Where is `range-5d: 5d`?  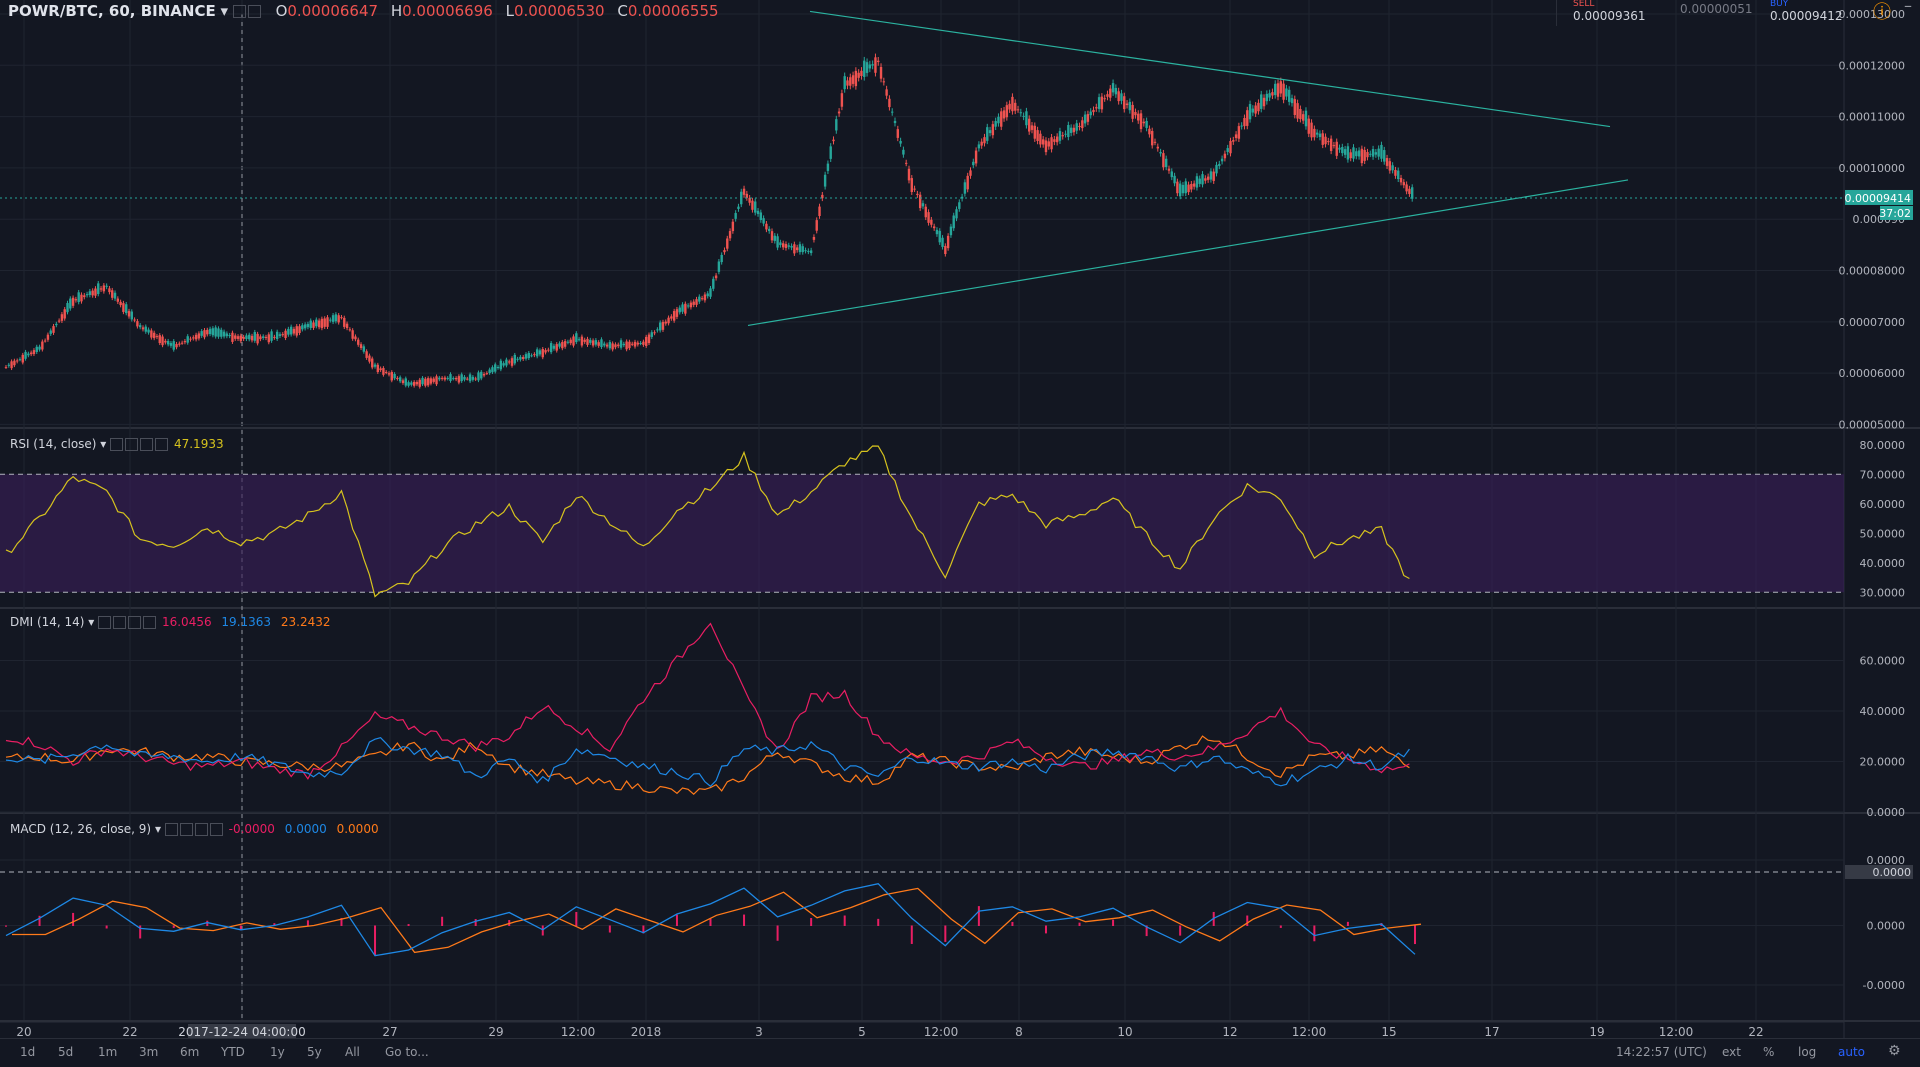
range-5d: 5d is located at coordinates (66, 1052).